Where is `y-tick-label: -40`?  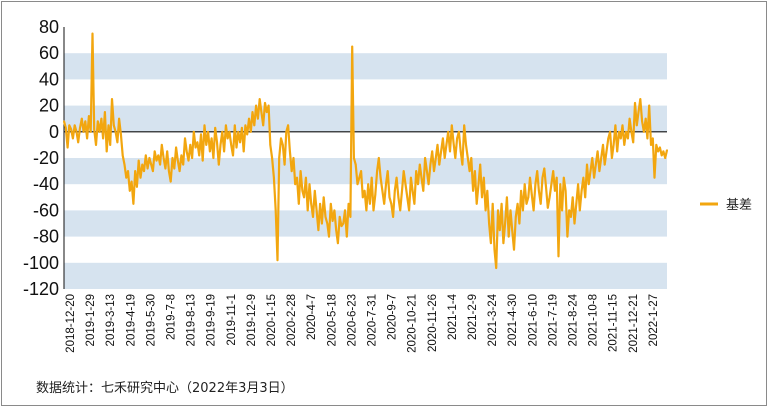
y-tick-label: -40 is located at coordinates (46, 184).